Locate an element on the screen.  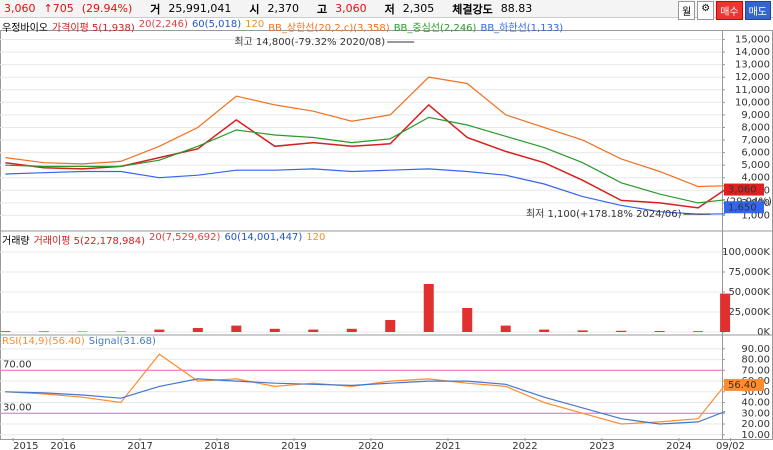
price: 3,060 is located at coordinates (20, 8).